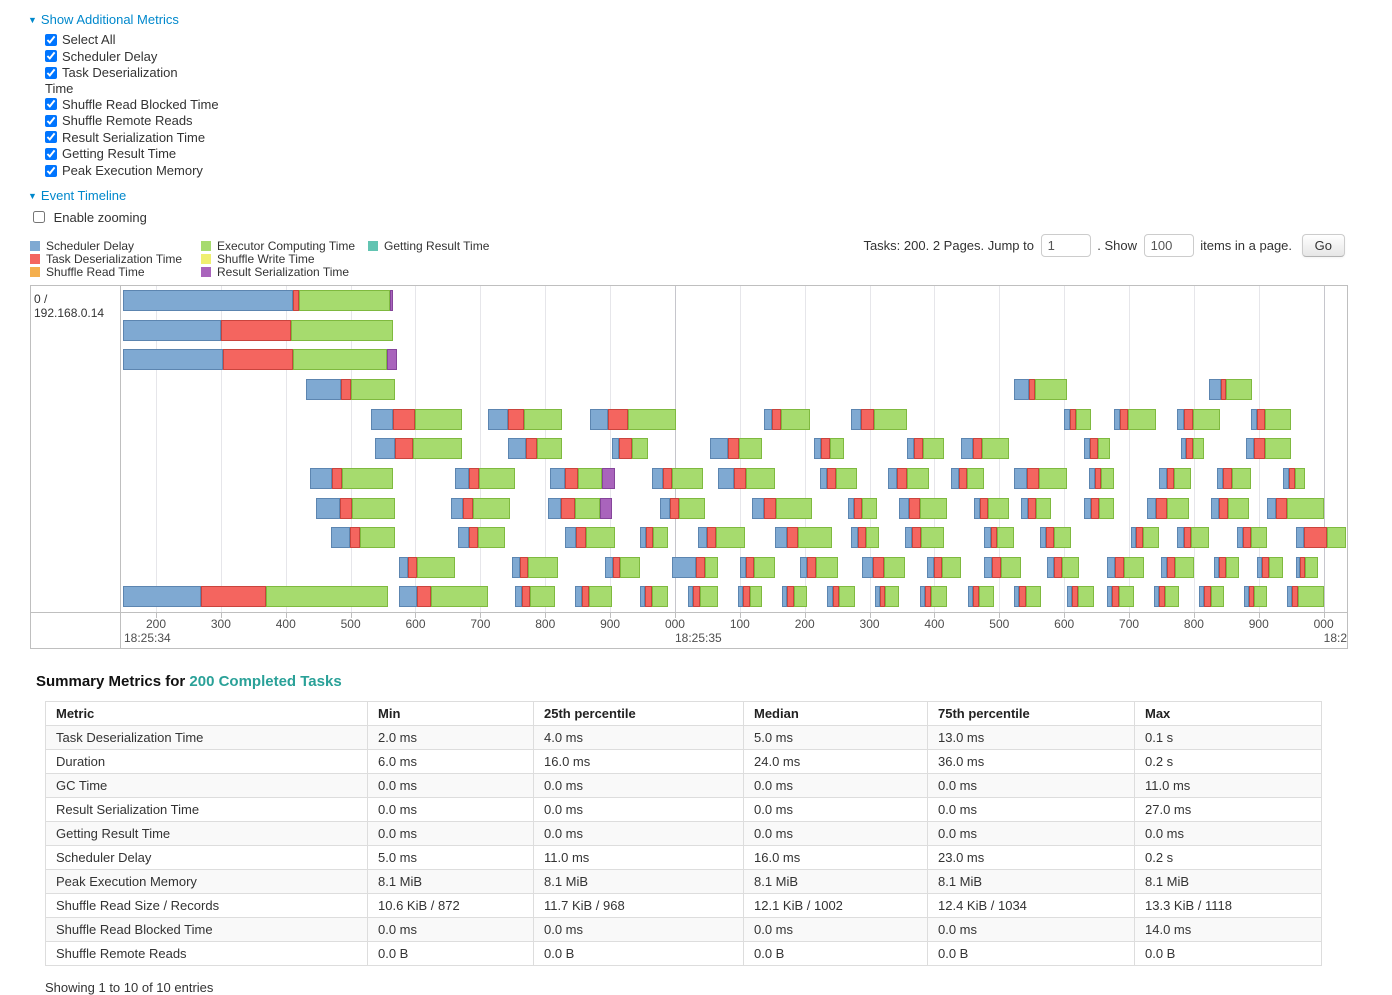 The image size is (1392, 995). I want to click on column-header: Min, so click(450, 714).